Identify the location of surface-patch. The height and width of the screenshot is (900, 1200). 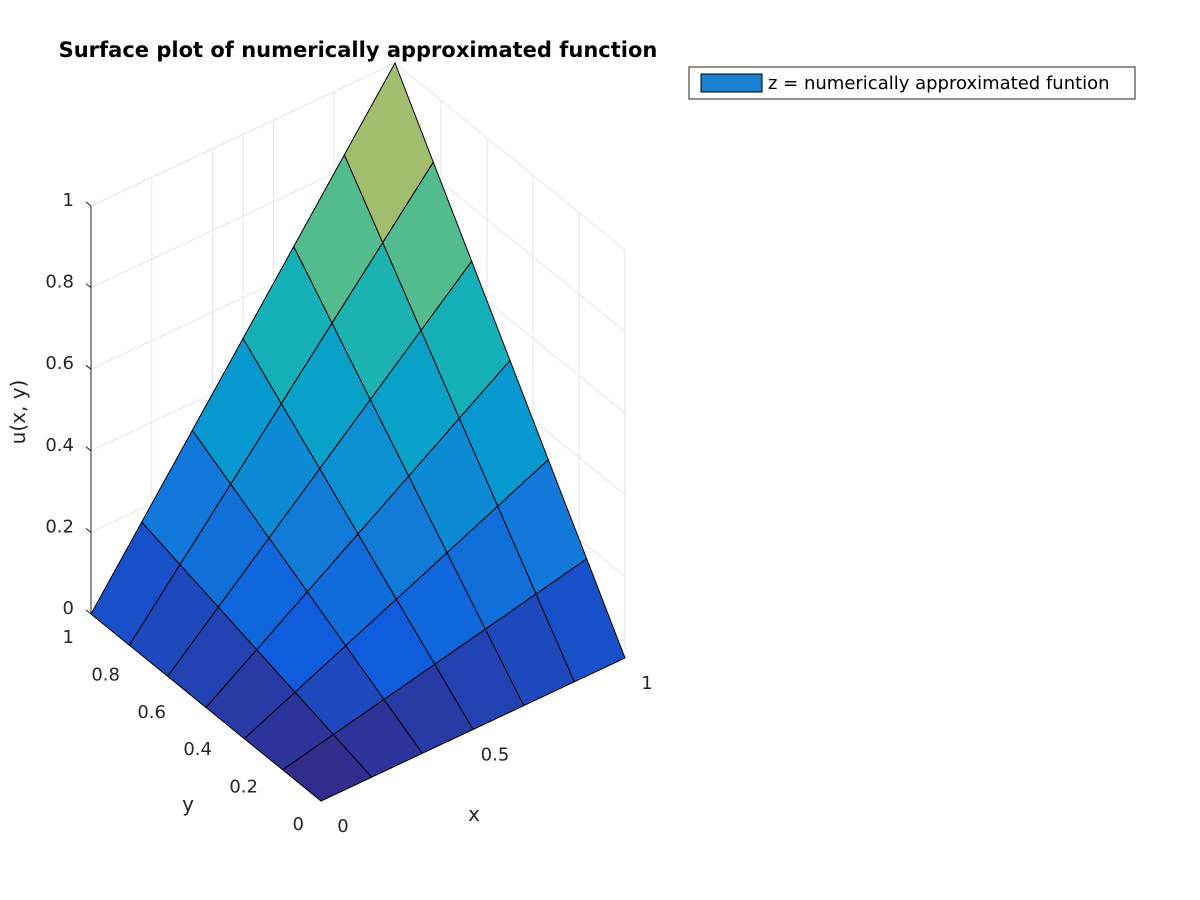
(327, 767).